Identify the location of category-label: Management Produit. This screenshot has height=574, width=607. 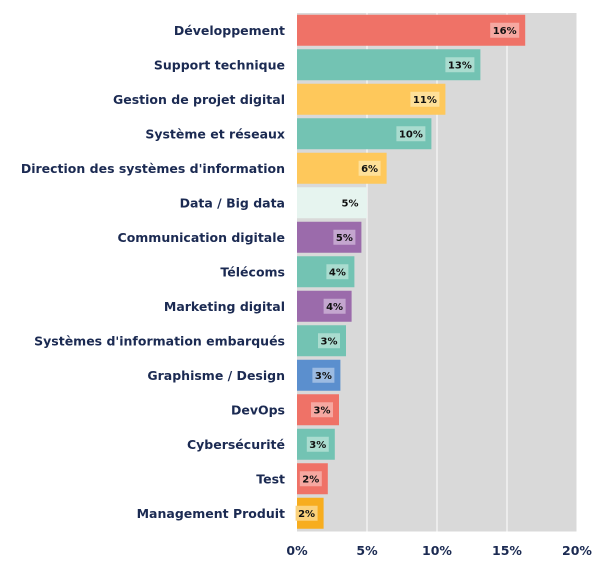
(211, 513).